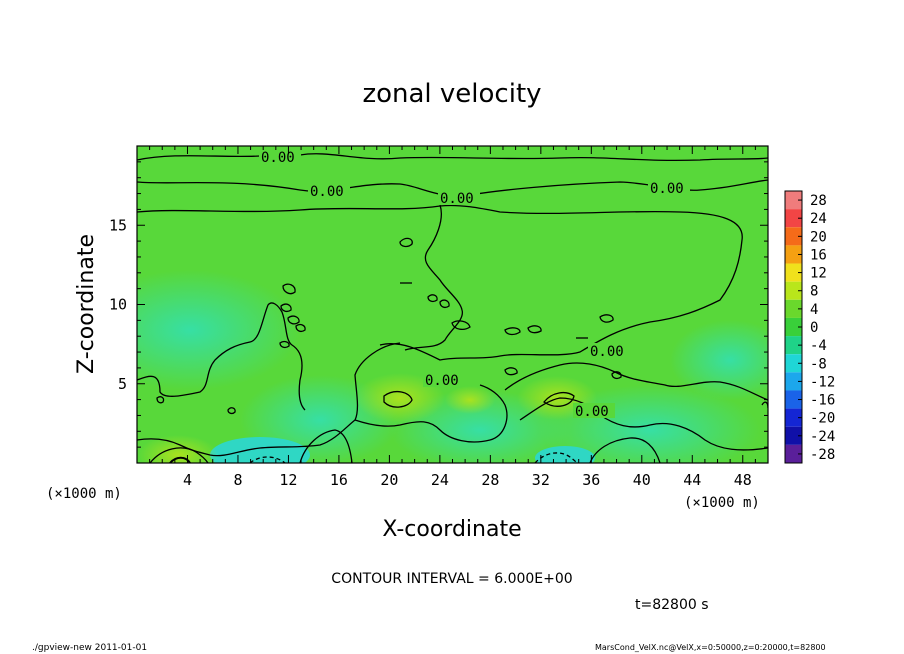 This screenshot has width=904, height=654. What do you see at coordinates (591, 480) in the screenshot?
I see `x-tick-label: 36` at bounding box center [591, 480].